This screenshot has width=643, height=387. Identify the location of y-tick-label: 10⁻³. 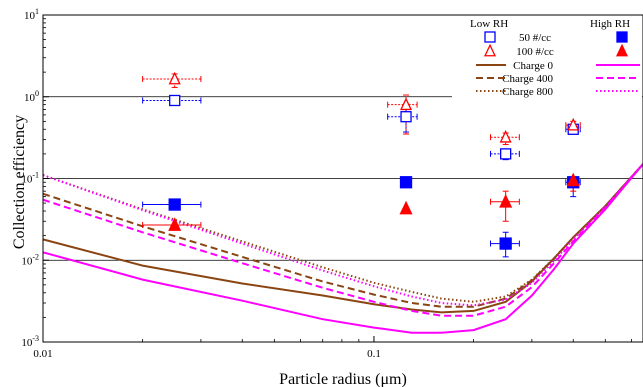
(30, 341).